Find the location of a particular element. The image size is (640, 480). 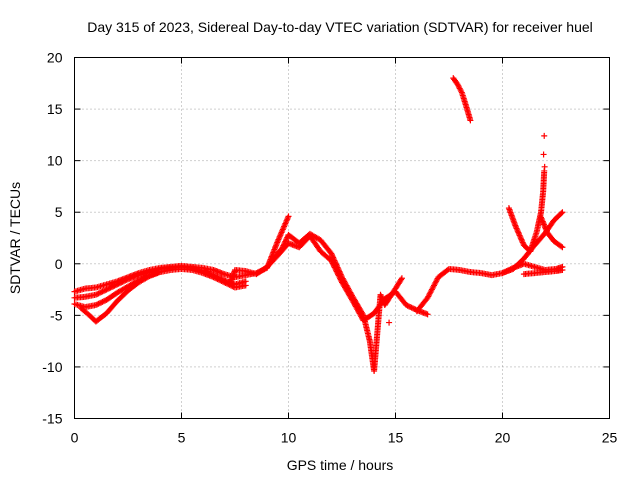

y-tick-label: 15 is located at coordinates (55, 109).